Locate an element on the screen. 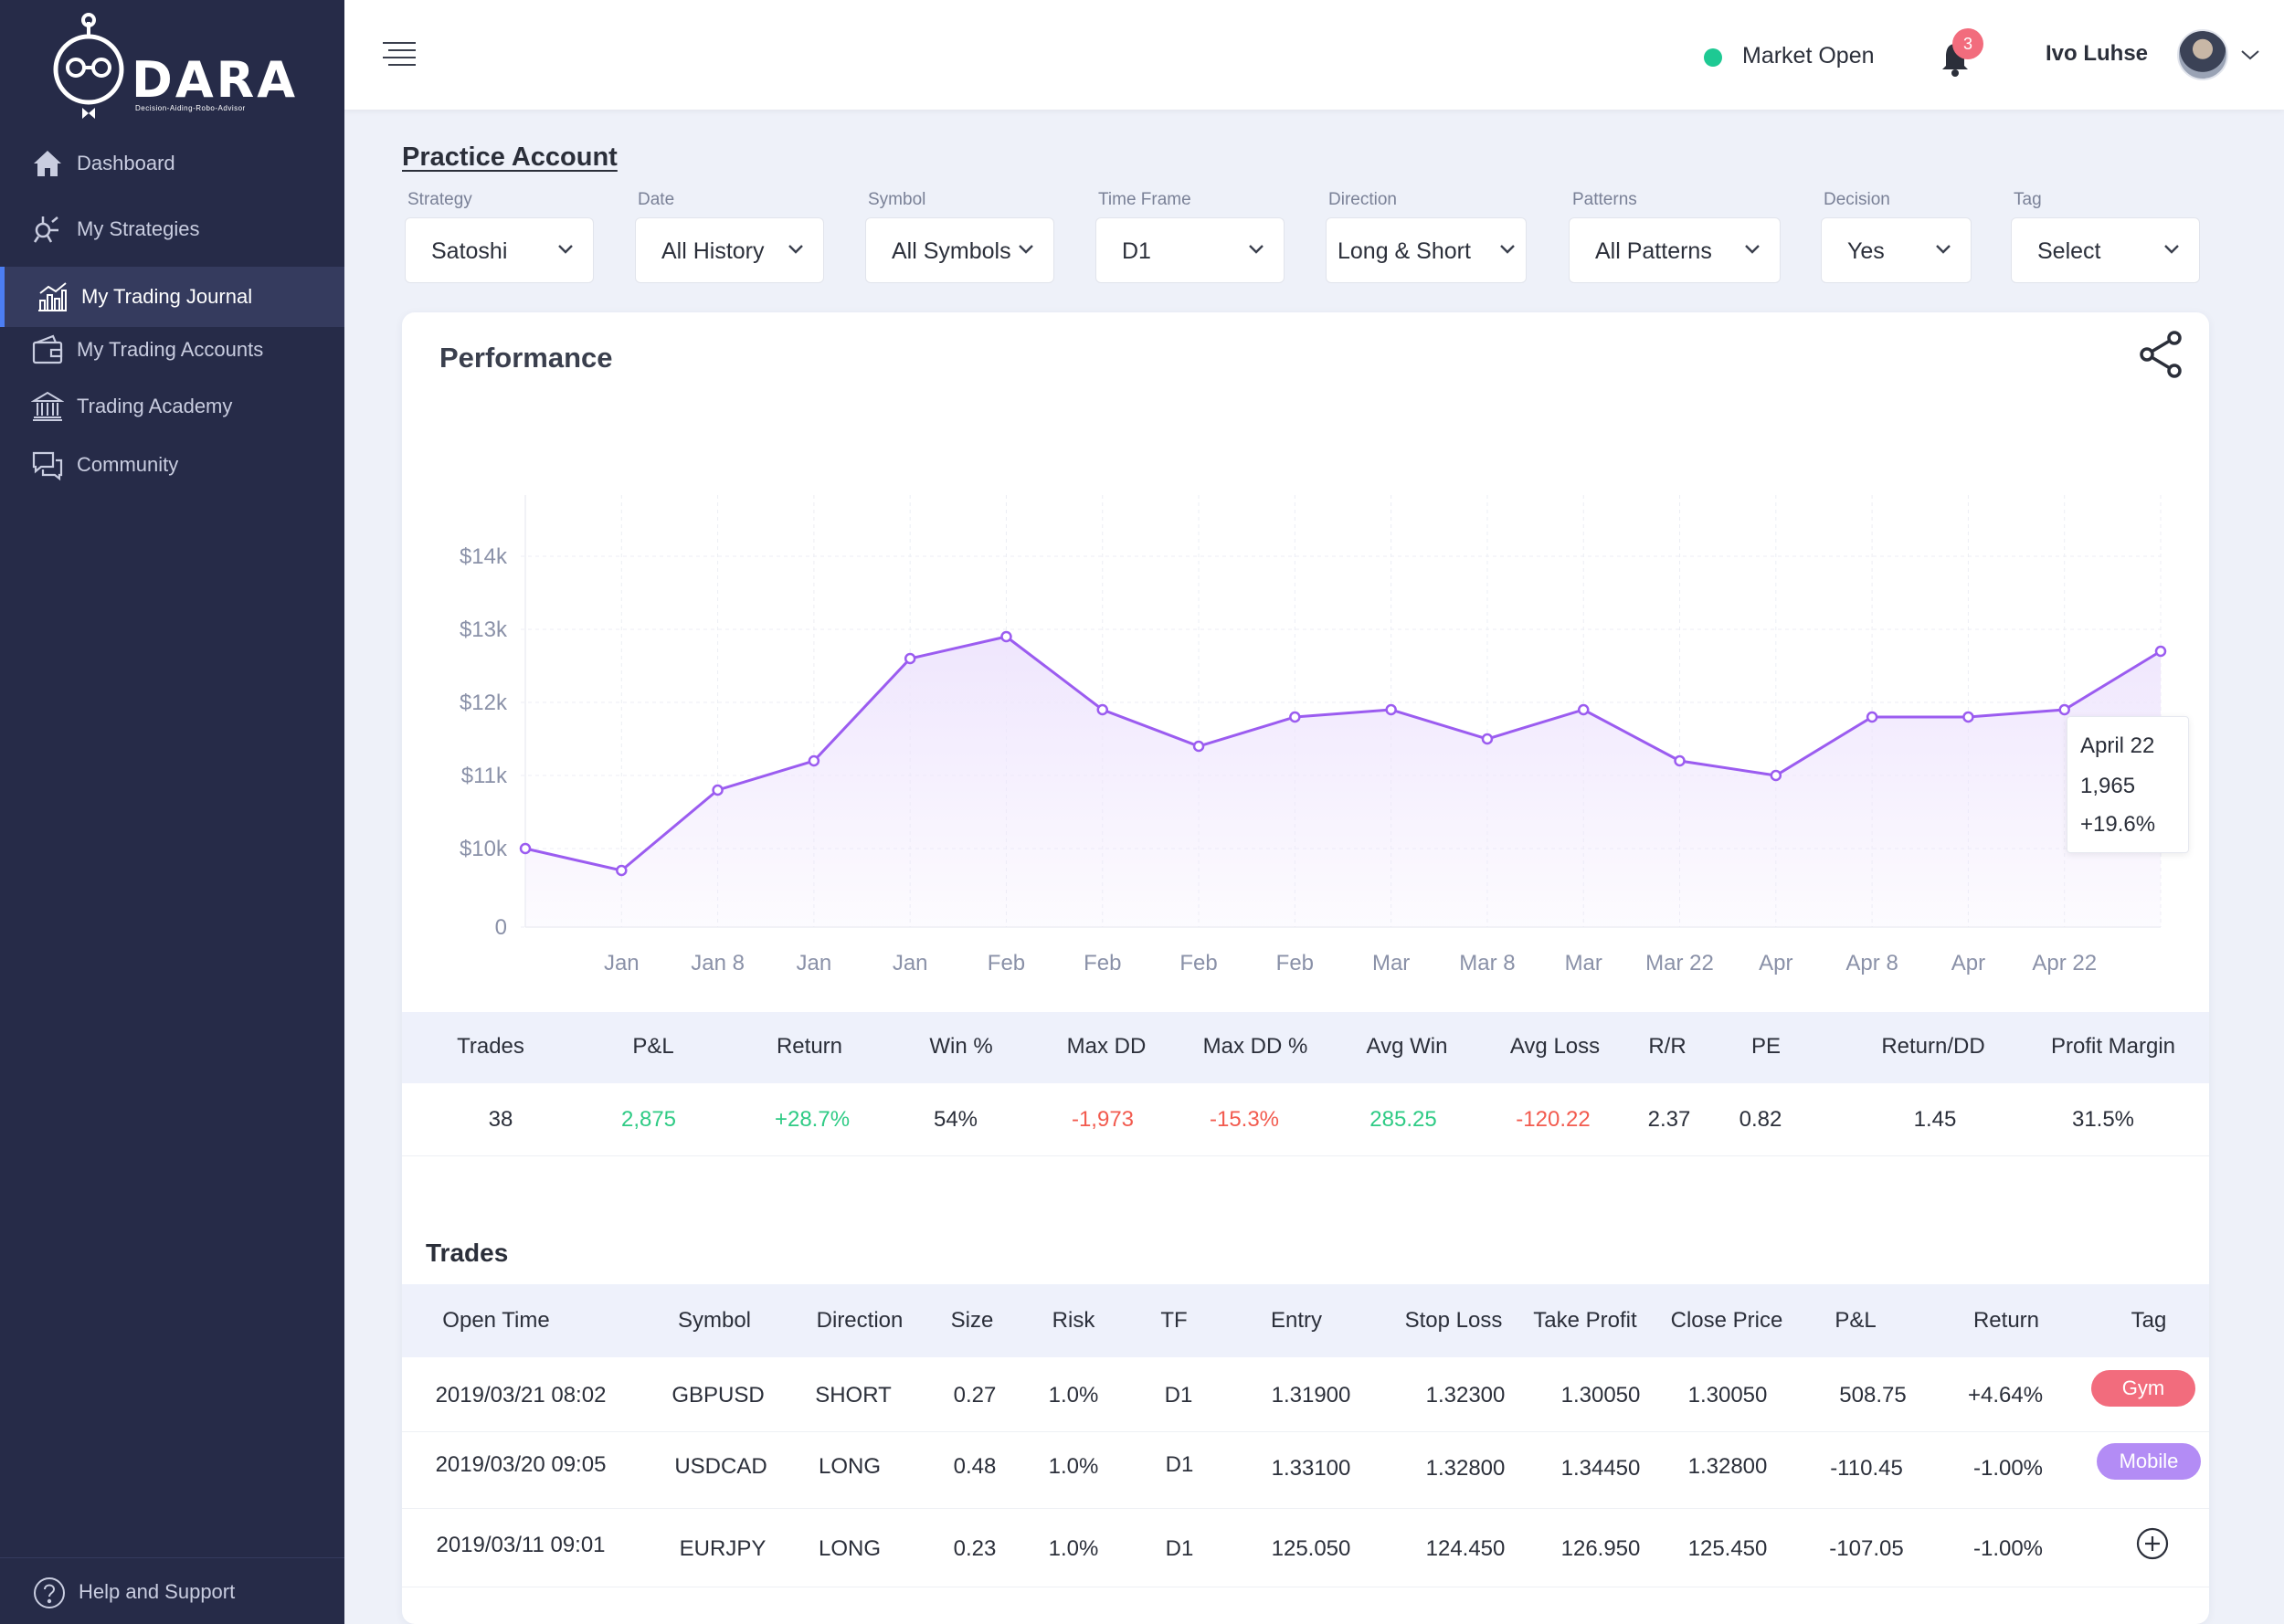 Image resolution: width=2284 pixels, height=1624 pixels. trade-risk: 1.0% is located at coordinates (1073, 1548).